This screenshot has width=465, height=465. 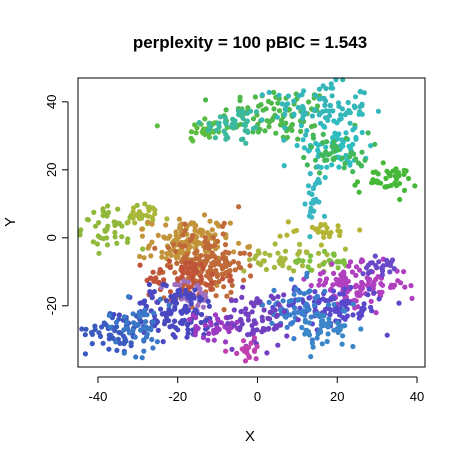 I want to click on y-tick-label: 0, so click(x=51, y=237).